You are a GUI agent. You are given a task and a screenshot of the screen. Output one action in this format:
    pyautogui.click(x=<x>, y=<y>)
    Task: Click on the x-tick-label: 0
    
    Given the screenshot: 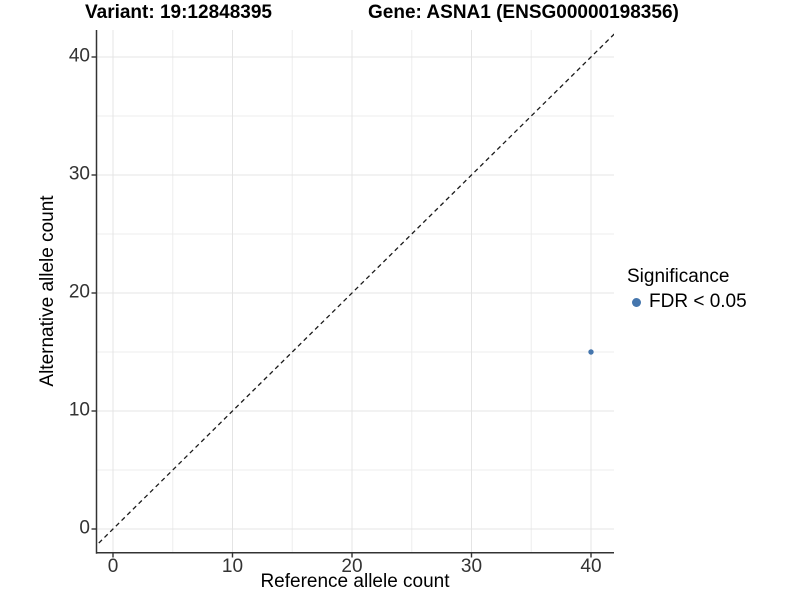 What is the action you would take?
    pyautogui.click(x=113, y=566)
    